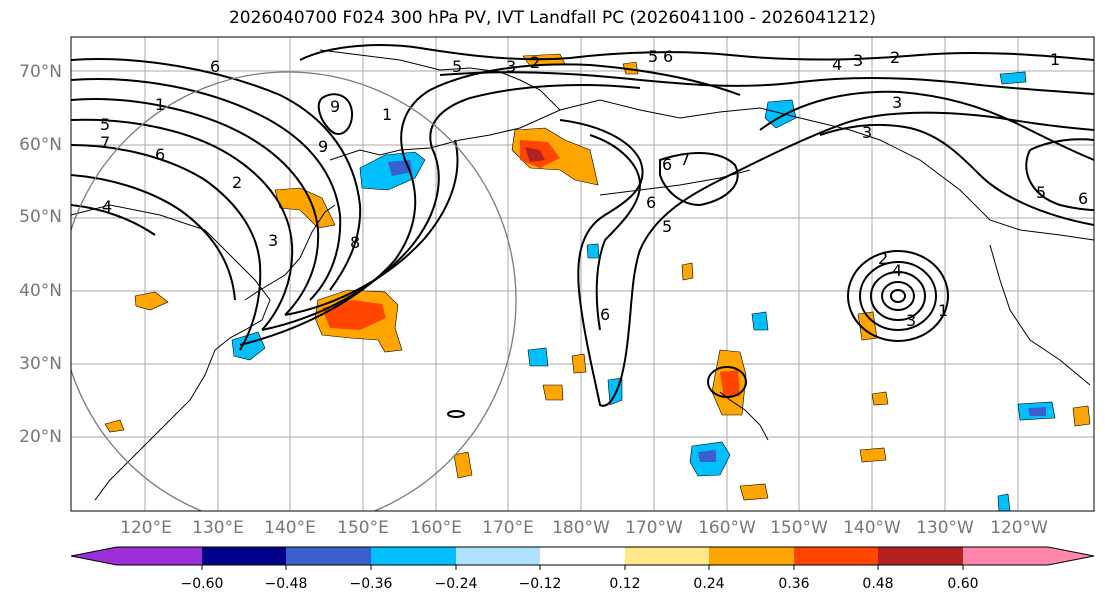  Describe the element at coordinates (94, 556) in the screenshot. I see `colorbar-extend-low` at that location.